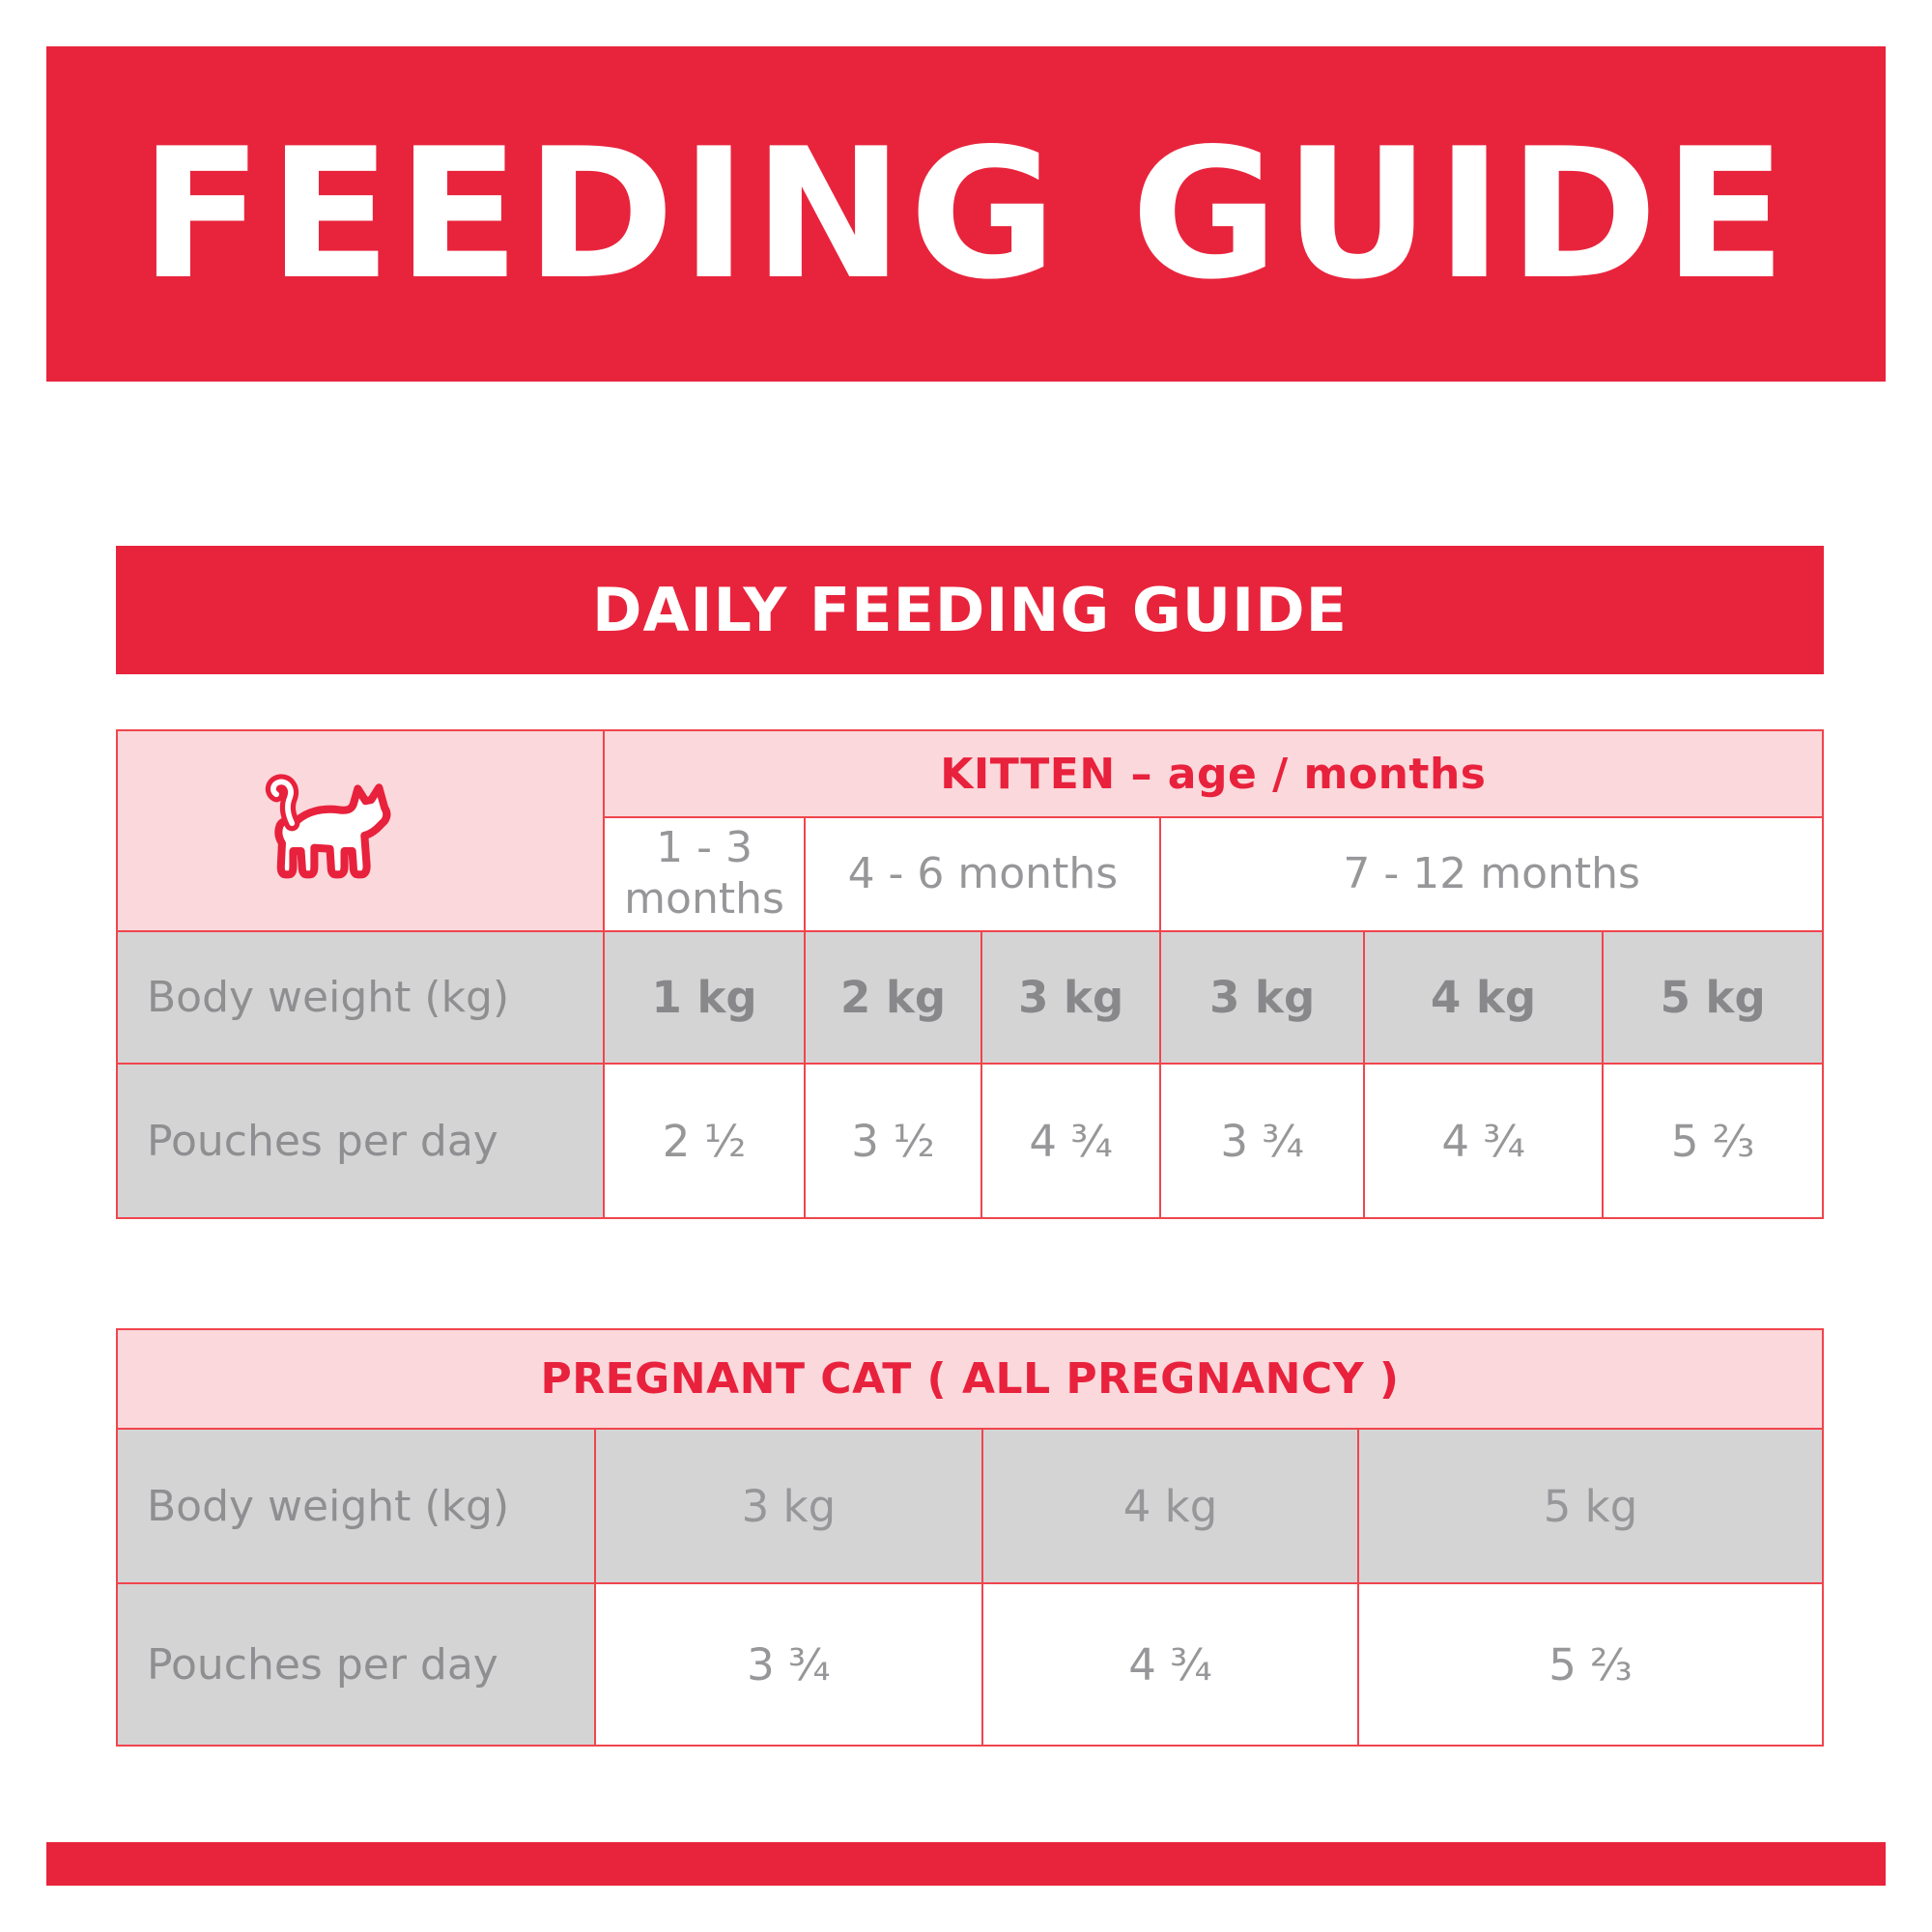 Image resolution: width=1932 pixels, height=1932 pixels. What do you see at coordinates (894, 1141) in the screenshot?
I see `pouches-value: 3 ½` at bounding box center [894, 1141].